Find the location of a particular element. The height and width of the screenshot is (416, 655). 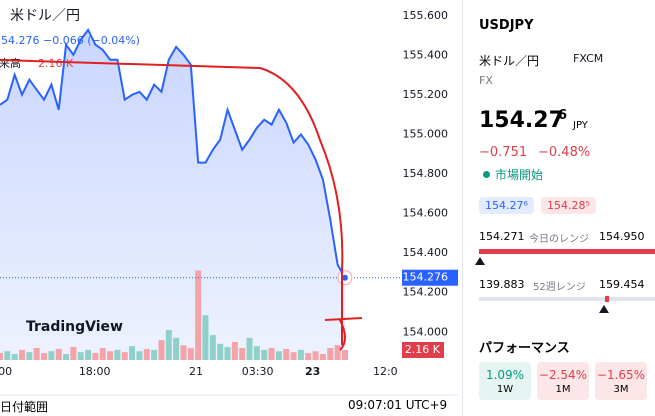

price-small: 6 is located at coordinates (563, 115).